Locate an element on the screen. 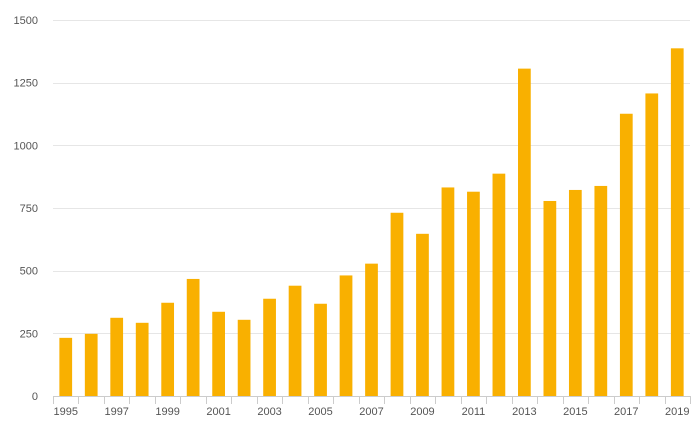 This screenshot has width=700, height=433. y-tick-label-1000: 1000 is located at coordinates (26, 146).